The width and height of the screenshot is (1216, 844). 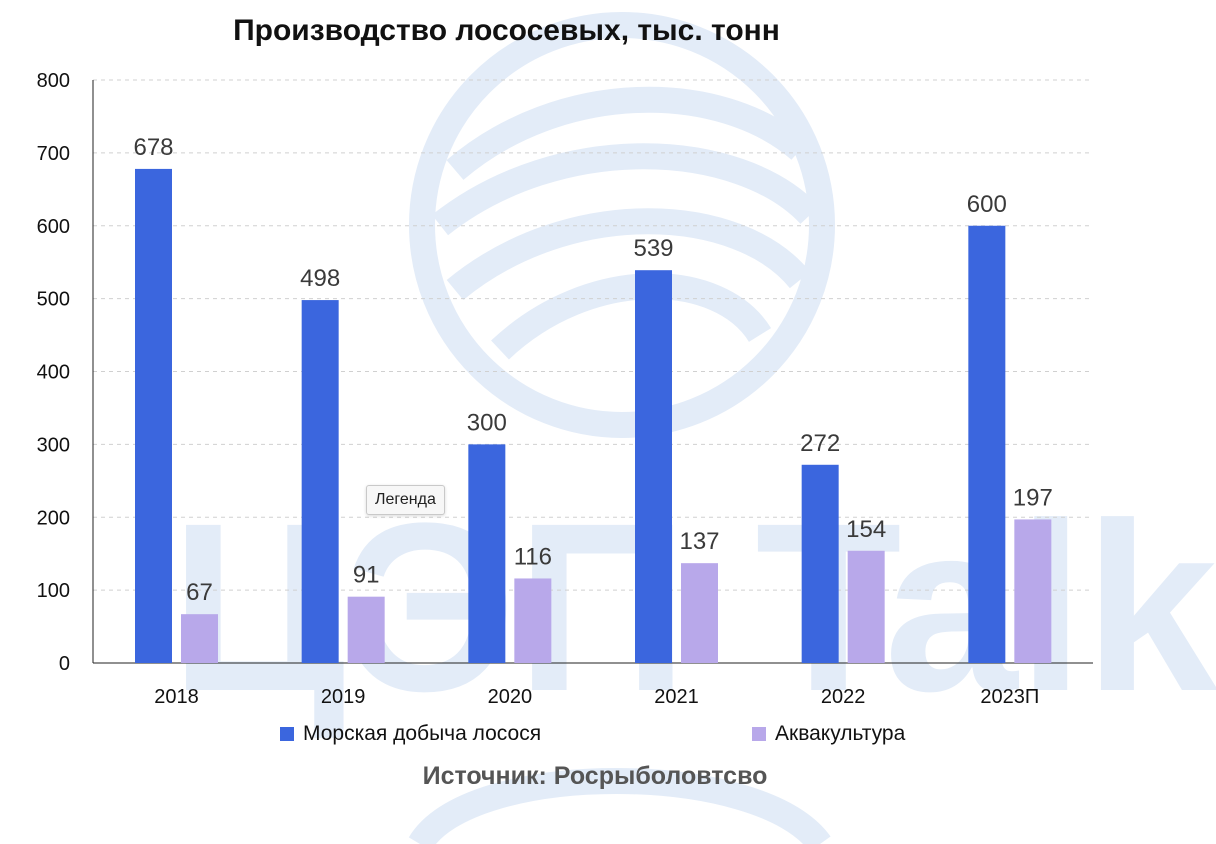 I want to click on legend-swatch-aquaculture, so click(x=759, y=734).